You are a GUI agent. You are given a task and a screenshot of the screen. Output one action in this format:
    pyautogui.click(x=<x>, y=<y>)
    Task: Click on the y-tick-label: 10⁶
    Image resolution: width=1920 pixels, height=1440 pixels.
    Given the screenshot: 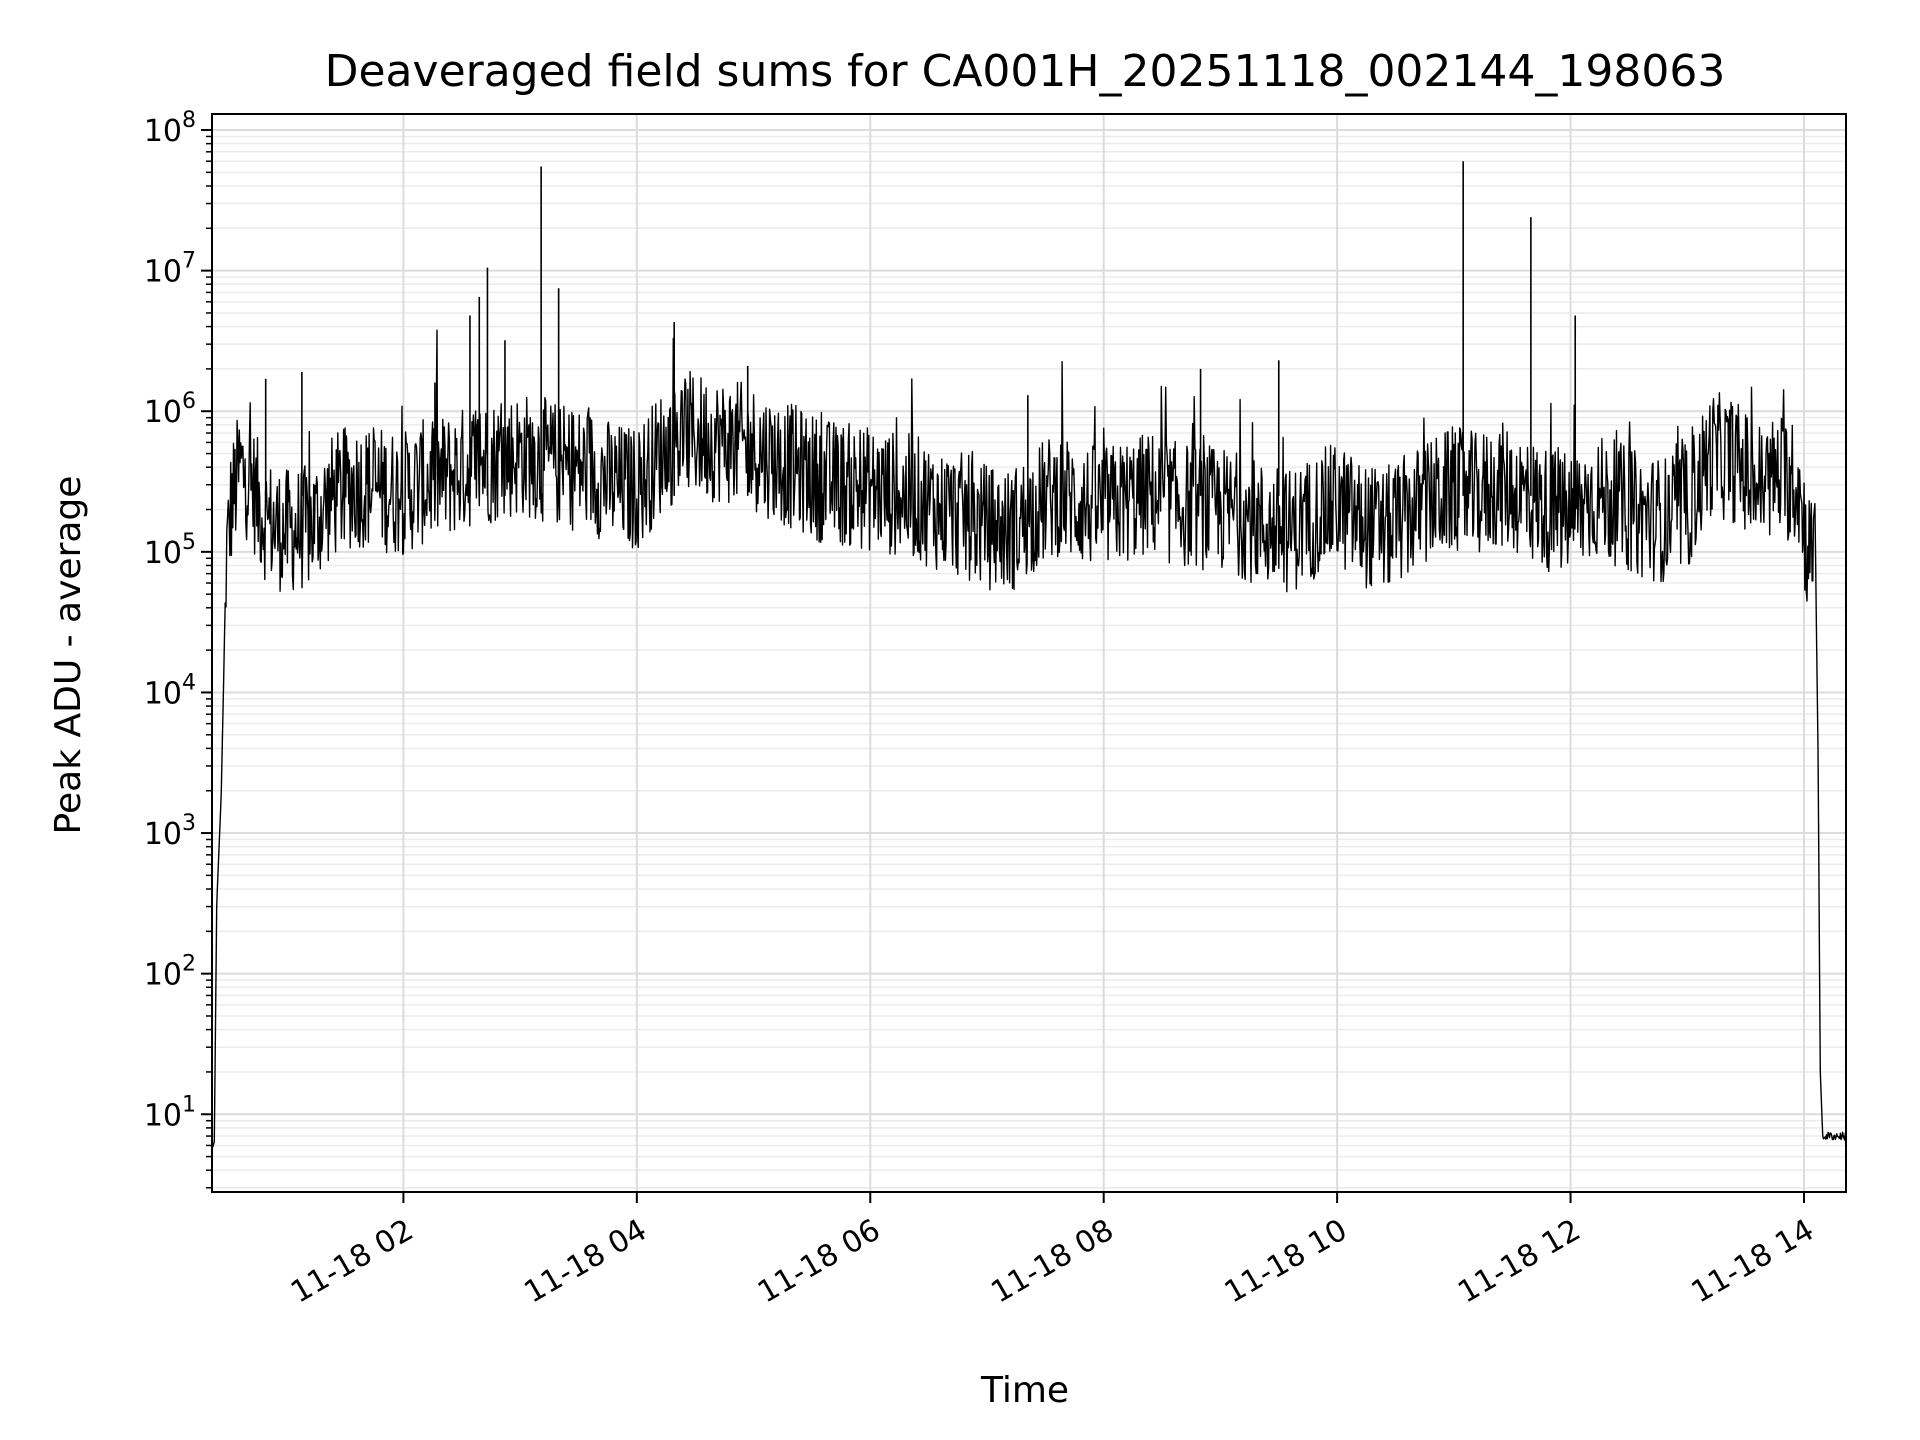 What is the action you would take?
    pyautogui.click(x=170, y=409)
    